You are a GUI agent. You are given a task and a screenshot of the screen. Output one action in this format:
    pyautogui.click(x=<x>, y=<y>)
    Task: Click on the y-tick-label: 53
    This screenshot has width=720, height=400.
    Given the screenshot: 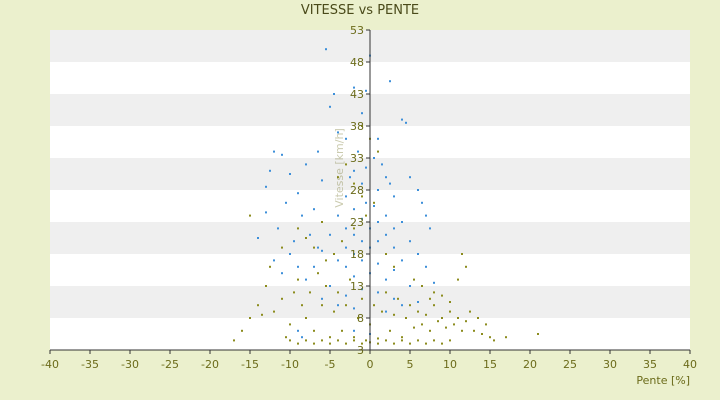 What is the action you would take?
    pyautogui.click(x=357, y=30)
    